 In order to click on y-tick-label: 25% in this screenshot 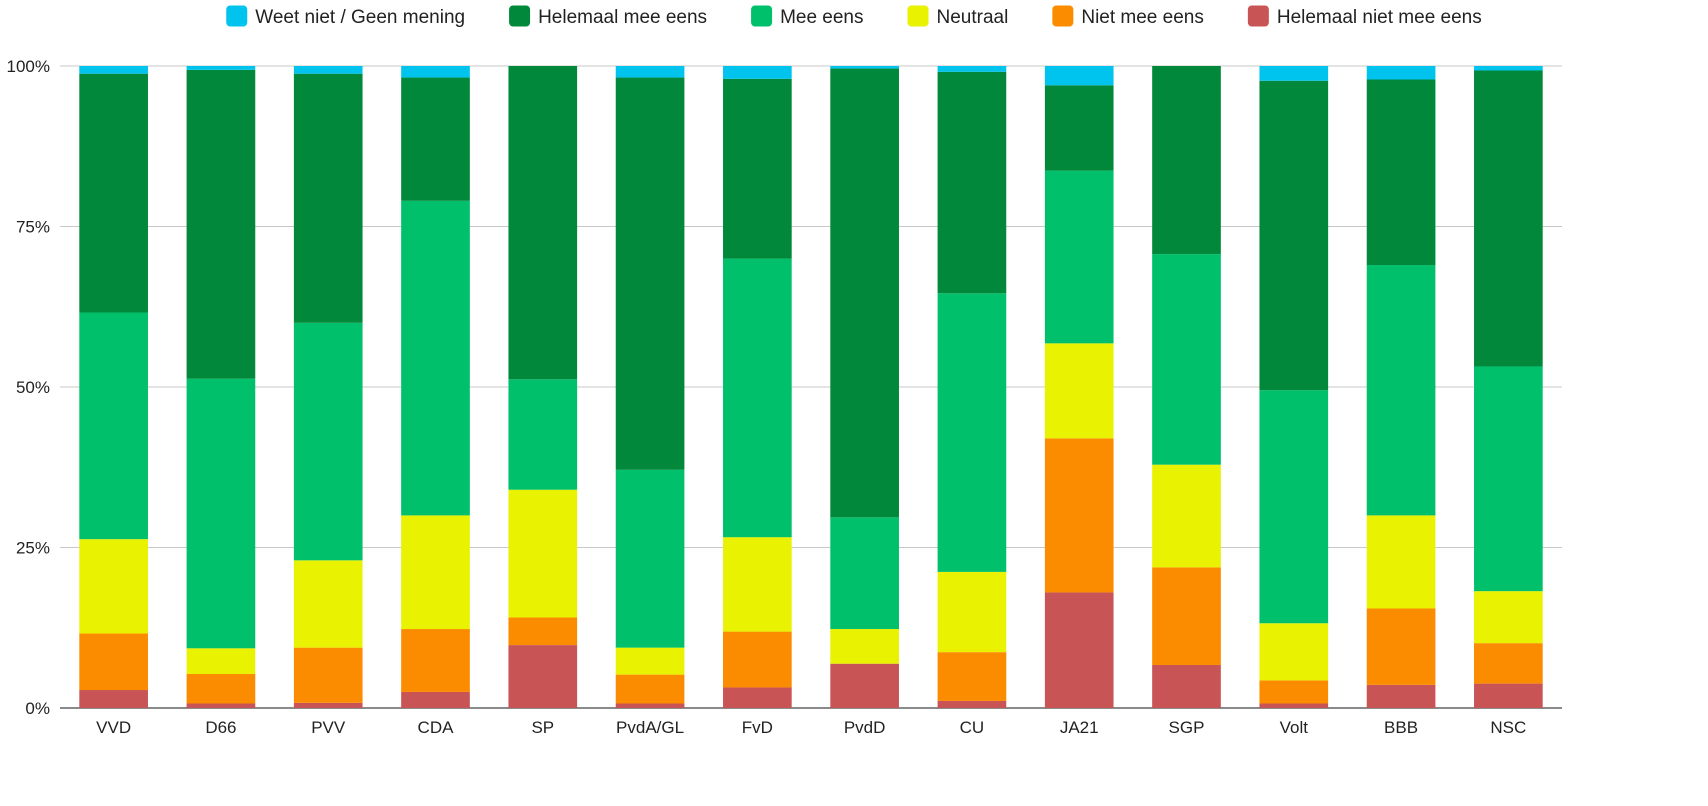, I will do `click(33, 548)`.